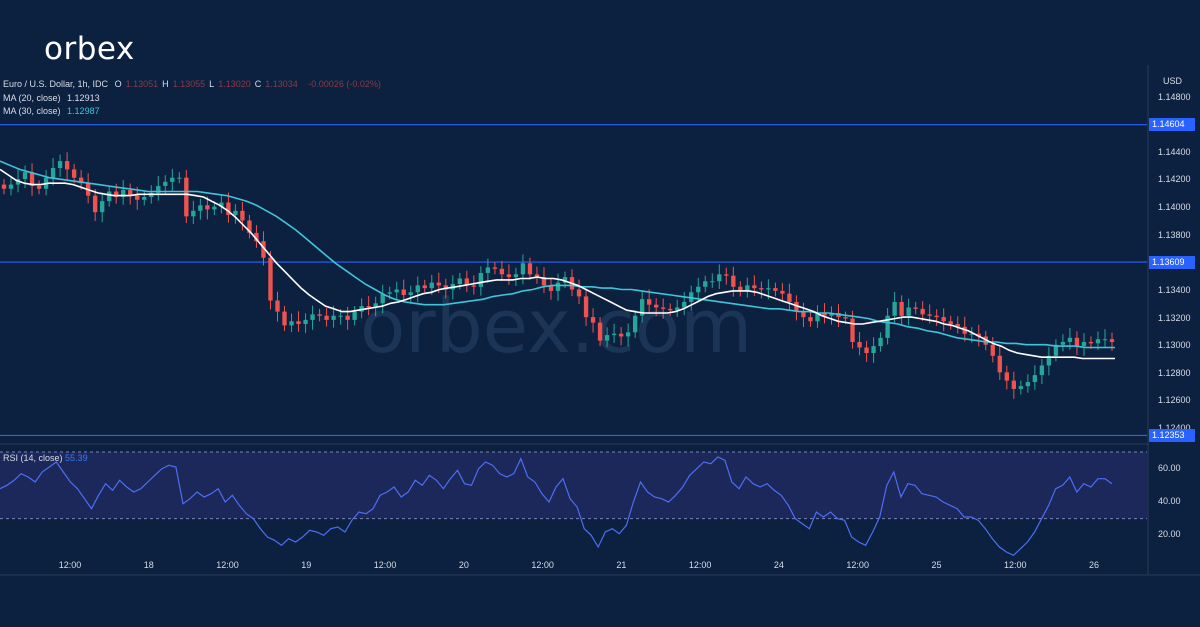 Image resolution: width=1200 pixels, height=627 pixels. I want to click on ma20-legend: MA (20, close) 1.12913, so click(53, 98).